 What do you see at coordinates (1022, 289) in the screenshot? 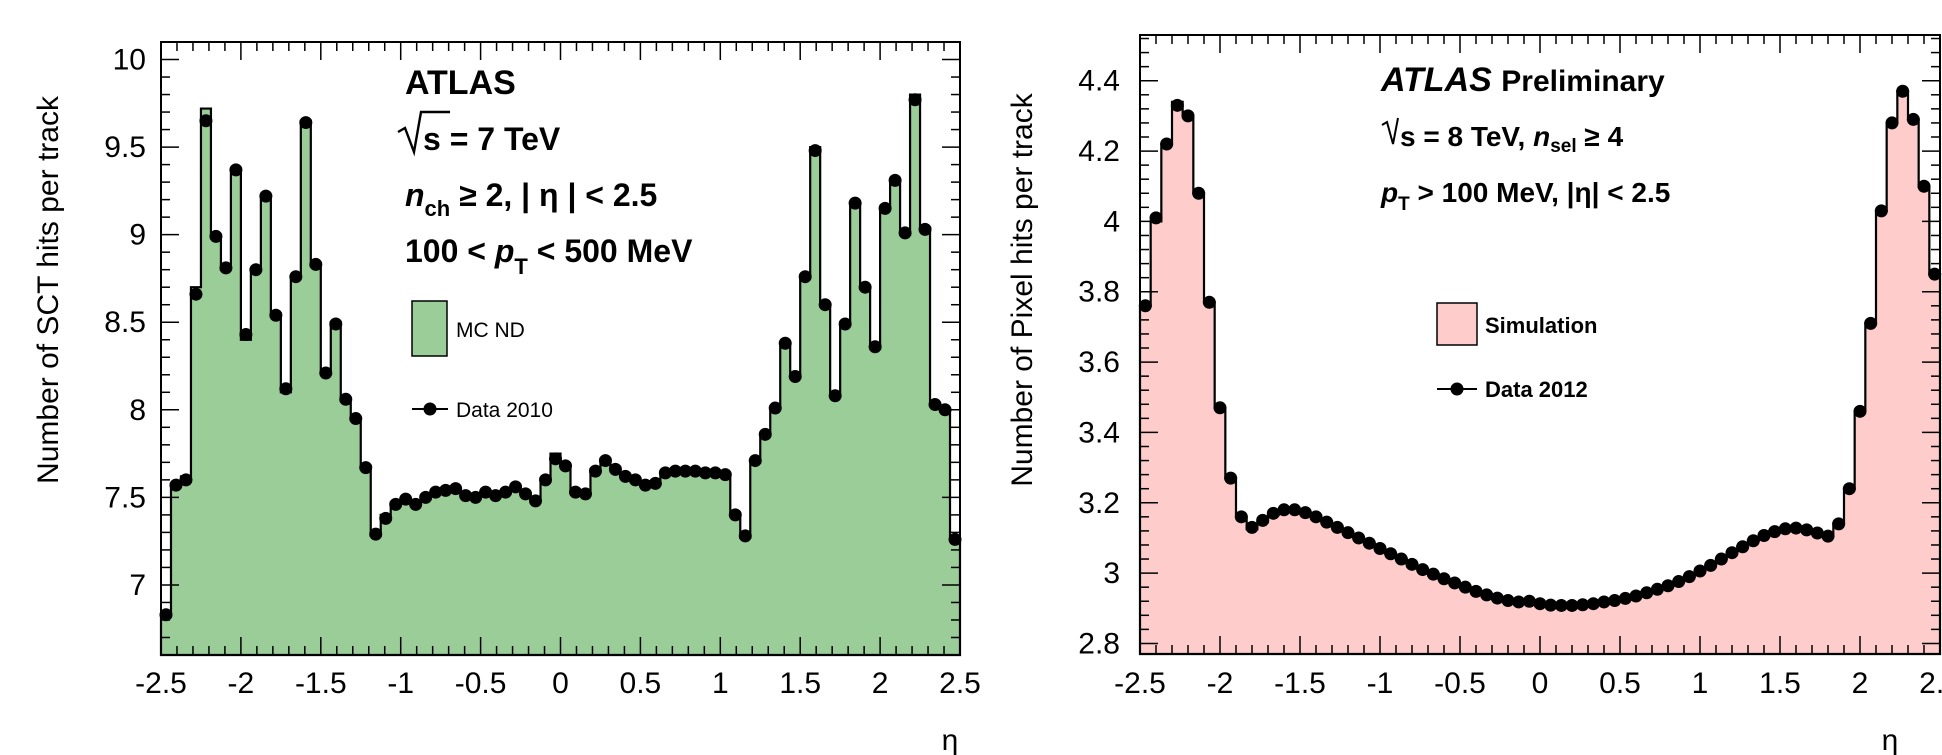
I see `right-y-axis-label: Number of Pixel hits per track` at bounding box center [1022, 289].